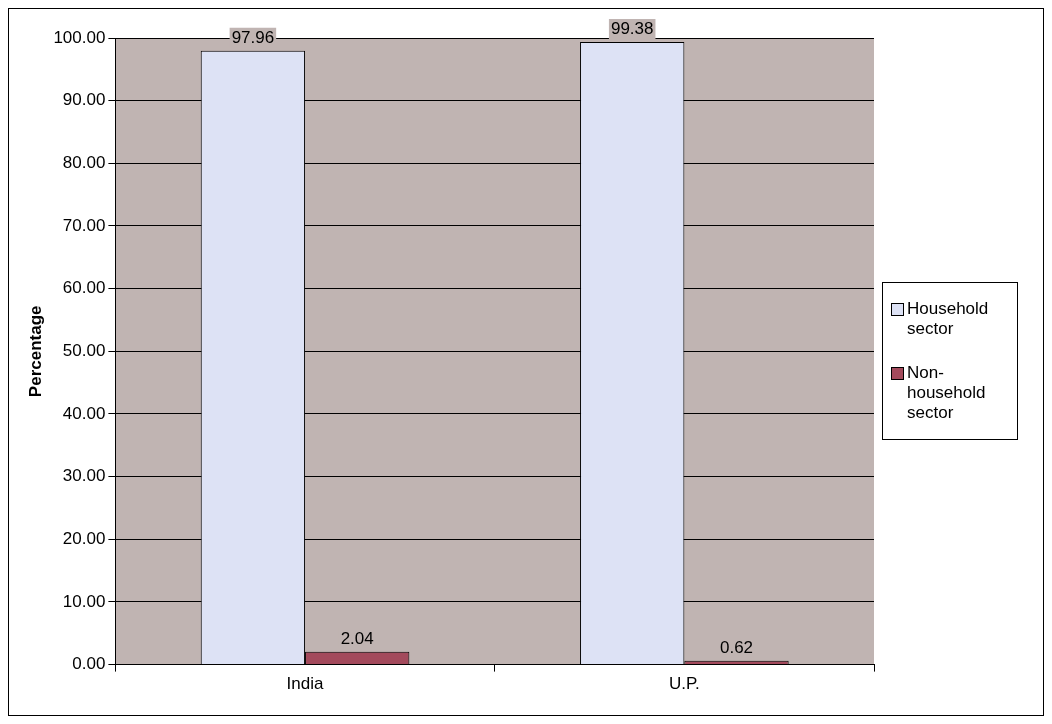 This screenshot has height=724, width=1052. Describe the element at coordinates (84, 538) in the screenshot. I see `y-tick-label: 20.00` at that location.